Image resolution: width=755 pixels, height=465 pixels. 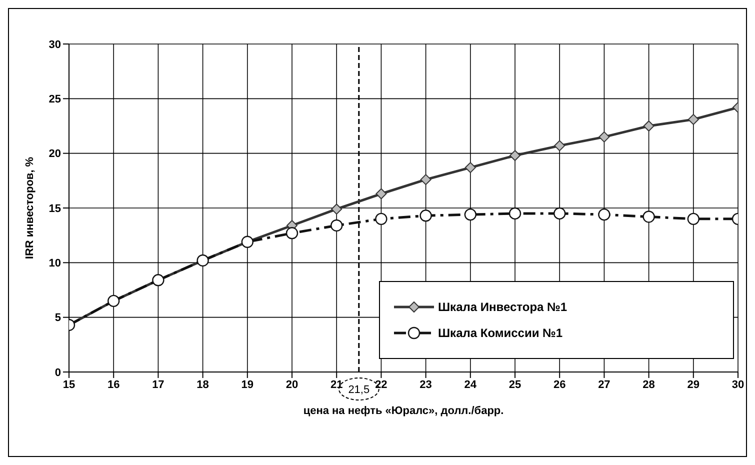 What do you see at coordinates (359, 390) in the screenshot?
I see `ref-line-label: 21,5` at bounding box center [359, 390].